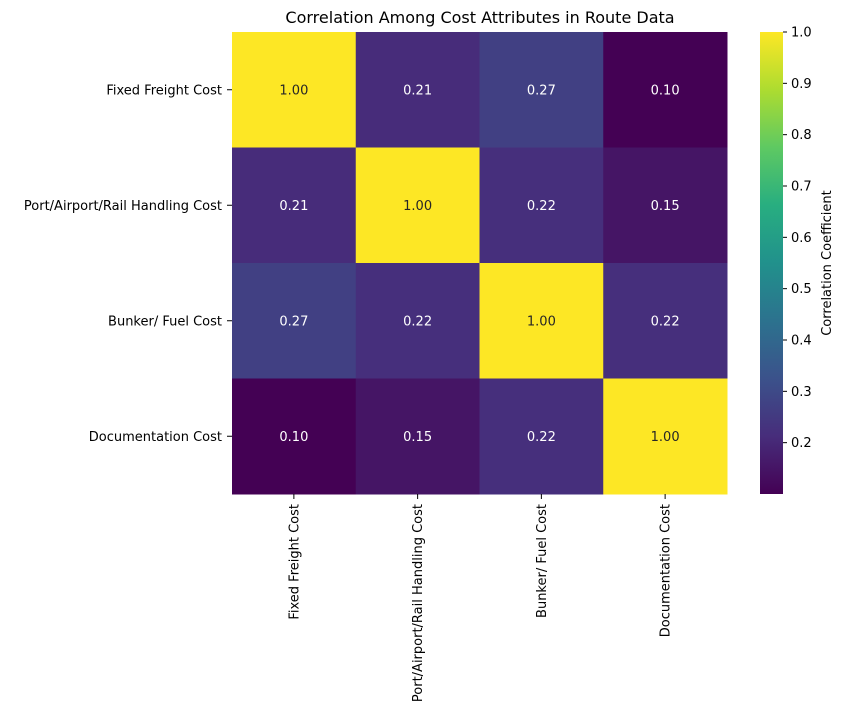  Describe the element at coordinates (801, 187) in the screenshot. I see `colorbar-tick-label: 0.7` at that location.